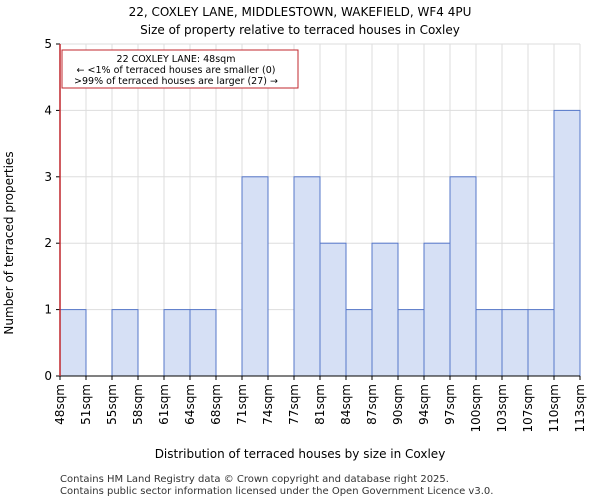  I want to click on x-tick-label: 71sqm, so click(242, 404).